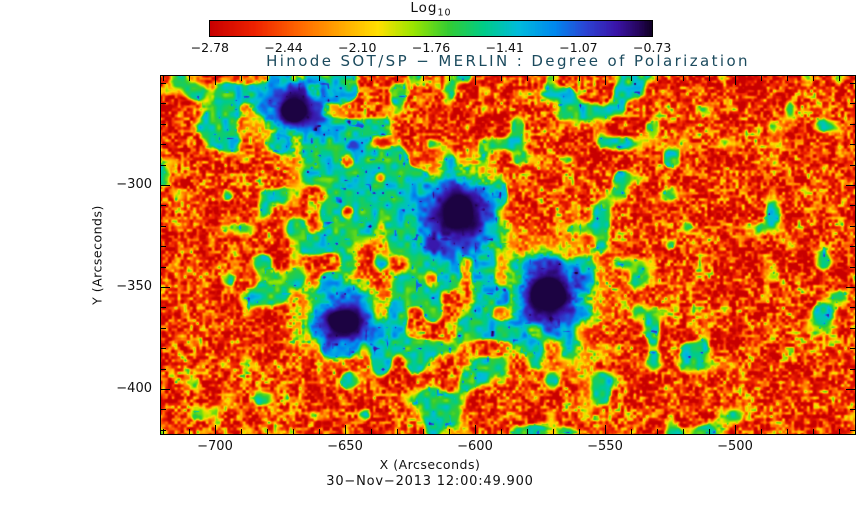  What do you see at coordinates (431, 28) in the screenshot?
I see `colorbar-gradient` at bounding box center [431, 28].